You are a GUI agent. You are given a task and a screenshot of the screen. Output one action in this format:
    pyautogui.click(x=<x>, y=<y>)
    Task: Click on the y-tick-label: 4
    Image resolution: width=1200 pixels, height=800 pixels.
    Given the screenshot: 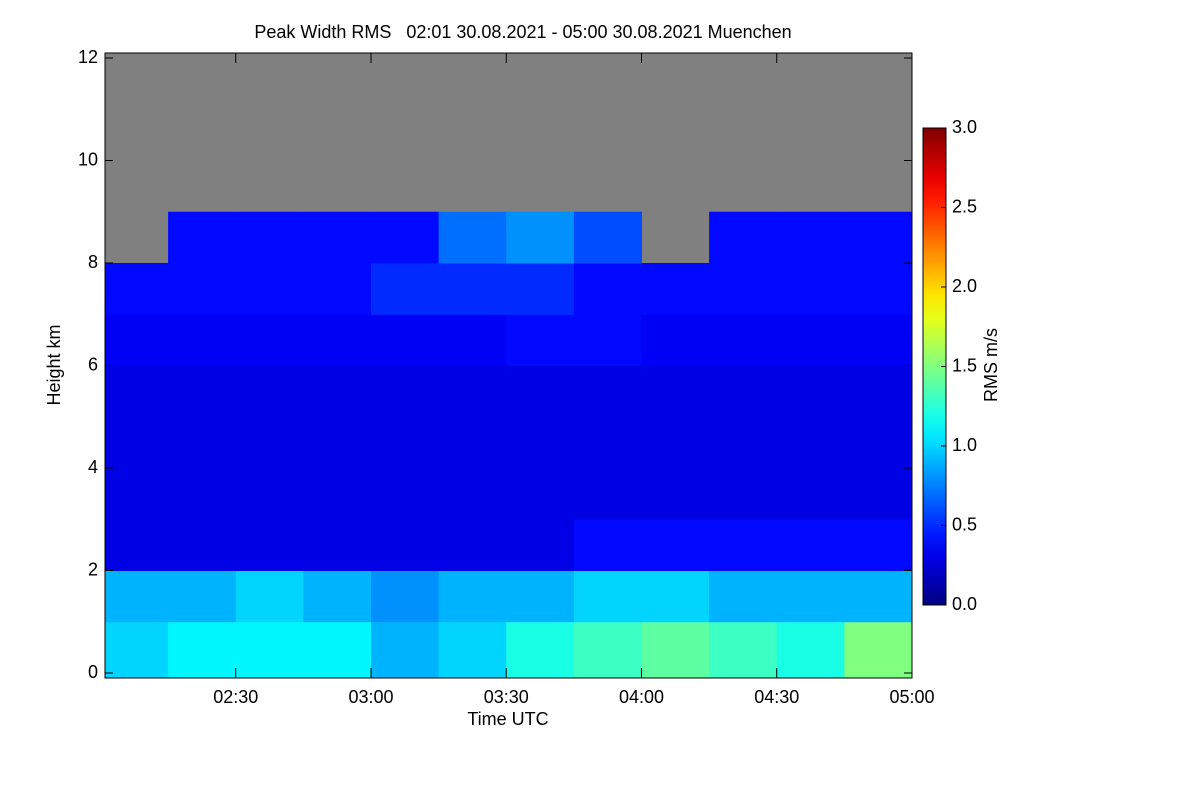 What is the action you would take?
    pyautogui.click(x=93, y=467)
    